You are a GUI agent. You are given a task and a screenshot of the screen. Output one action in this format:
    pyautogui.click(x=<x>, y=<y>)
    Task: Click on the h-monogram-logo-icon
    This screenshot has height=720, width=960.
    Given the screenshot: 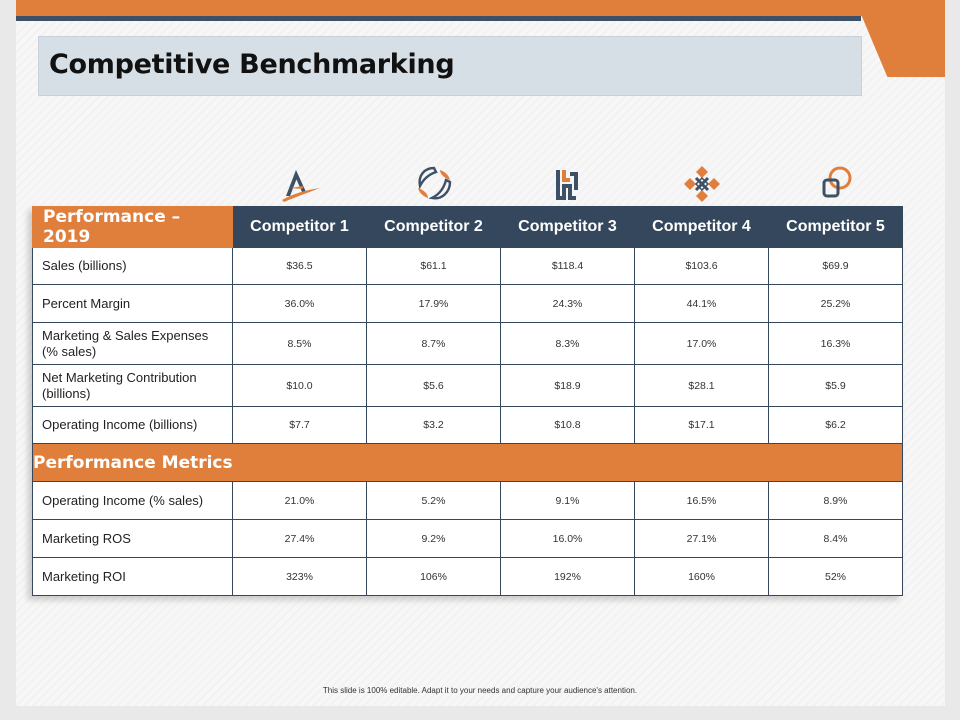 What is the action you would take?
    pyautogui.click(x=568, y=184)
    